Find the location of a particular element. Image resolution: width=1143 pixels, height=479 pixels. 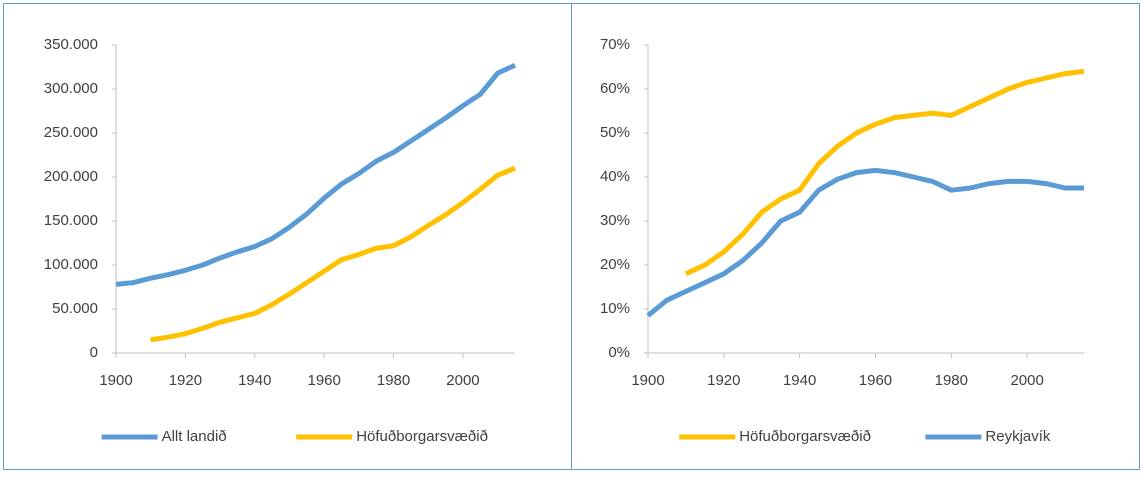

y-tick-label: 40% is located at coordinates (615, 176).